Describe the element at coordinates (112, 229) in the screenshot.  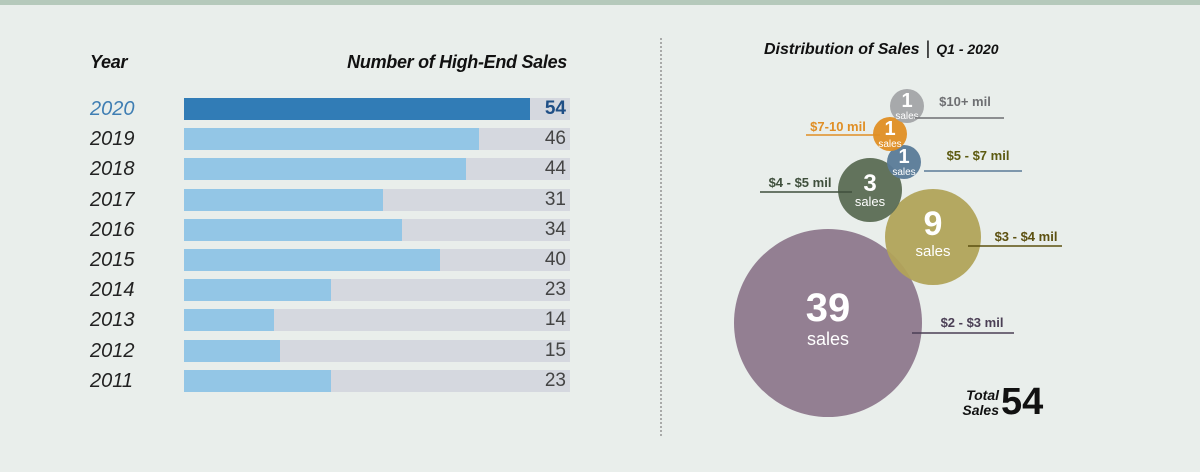
I see `year-label: 2016` at that location.